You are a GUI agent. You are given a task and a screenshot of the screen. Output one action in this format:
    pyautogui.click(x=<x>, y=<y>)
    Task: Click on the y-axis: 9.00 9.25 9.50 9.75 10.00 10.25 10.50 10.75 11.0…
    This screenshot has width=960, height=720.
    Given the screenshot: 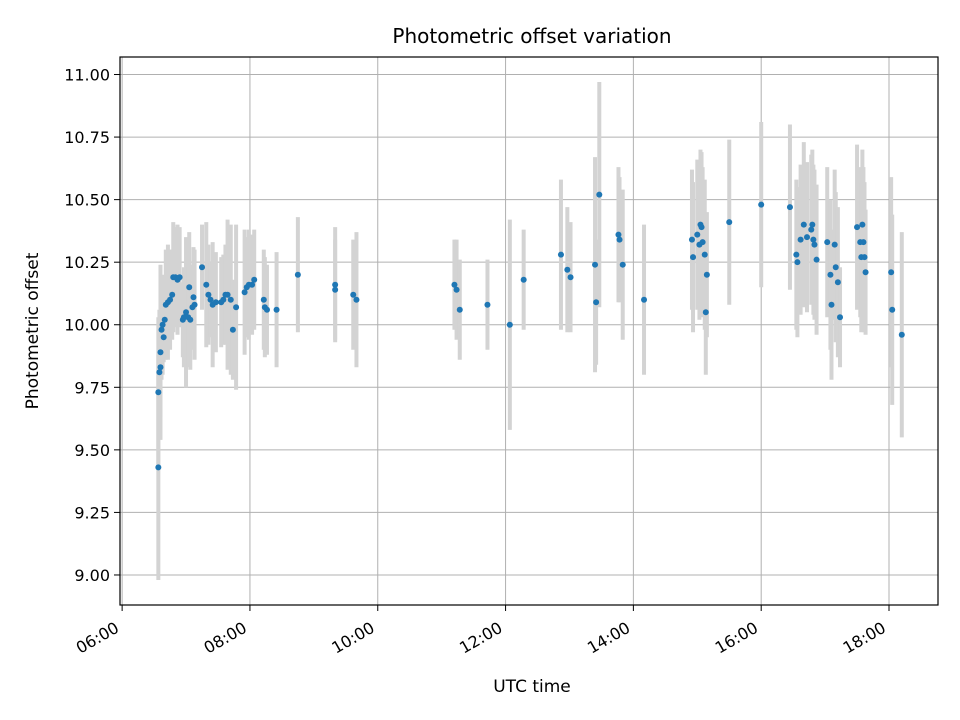 What is the action you would take?
    pyautogui.click(x=92, y=325)
    